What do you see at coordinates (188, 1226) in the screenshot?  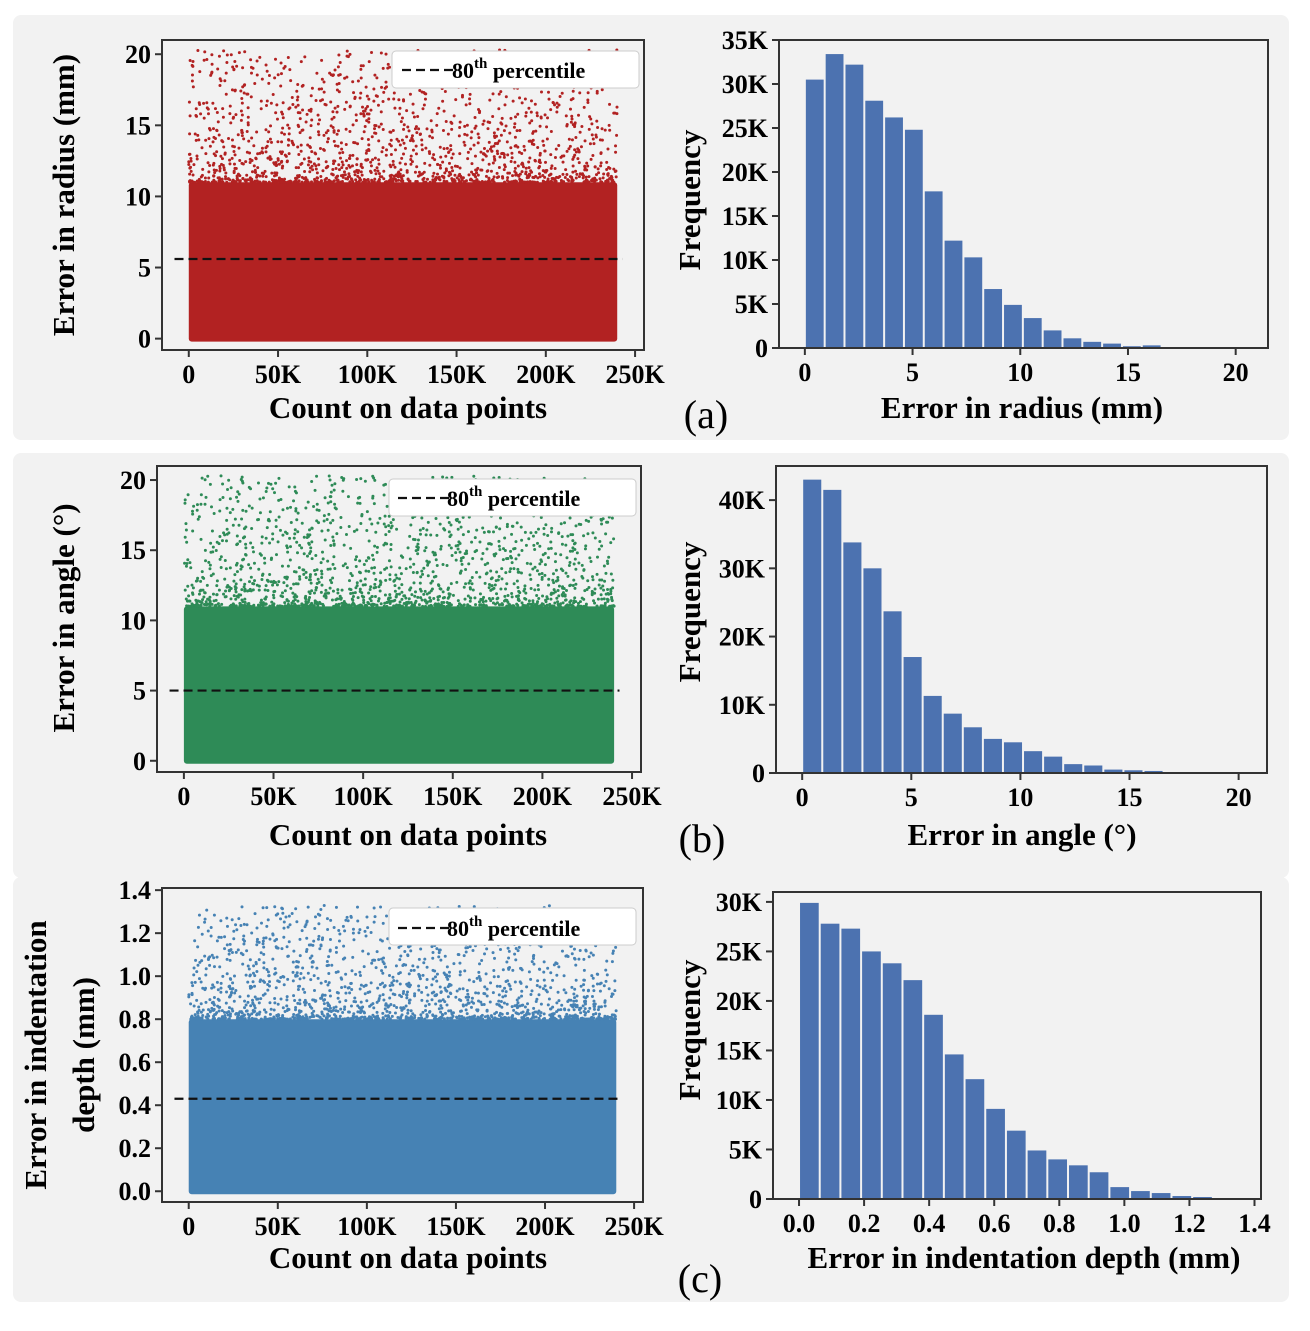 I see `scatter-c-xtick-label: 0` at bounding box center [188, 1226].